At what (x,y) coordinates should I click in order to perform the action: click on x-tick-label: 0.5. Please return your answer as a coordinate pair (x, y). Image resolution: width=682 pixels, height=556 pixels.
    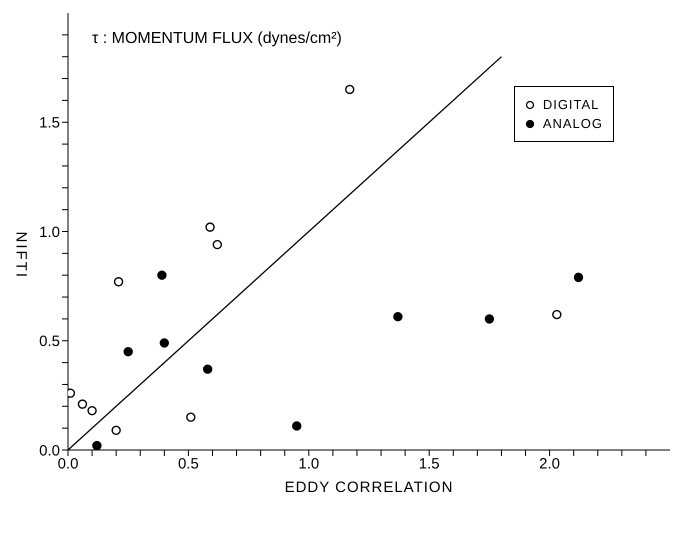
    Looking at the image, I should click on (188, 464).